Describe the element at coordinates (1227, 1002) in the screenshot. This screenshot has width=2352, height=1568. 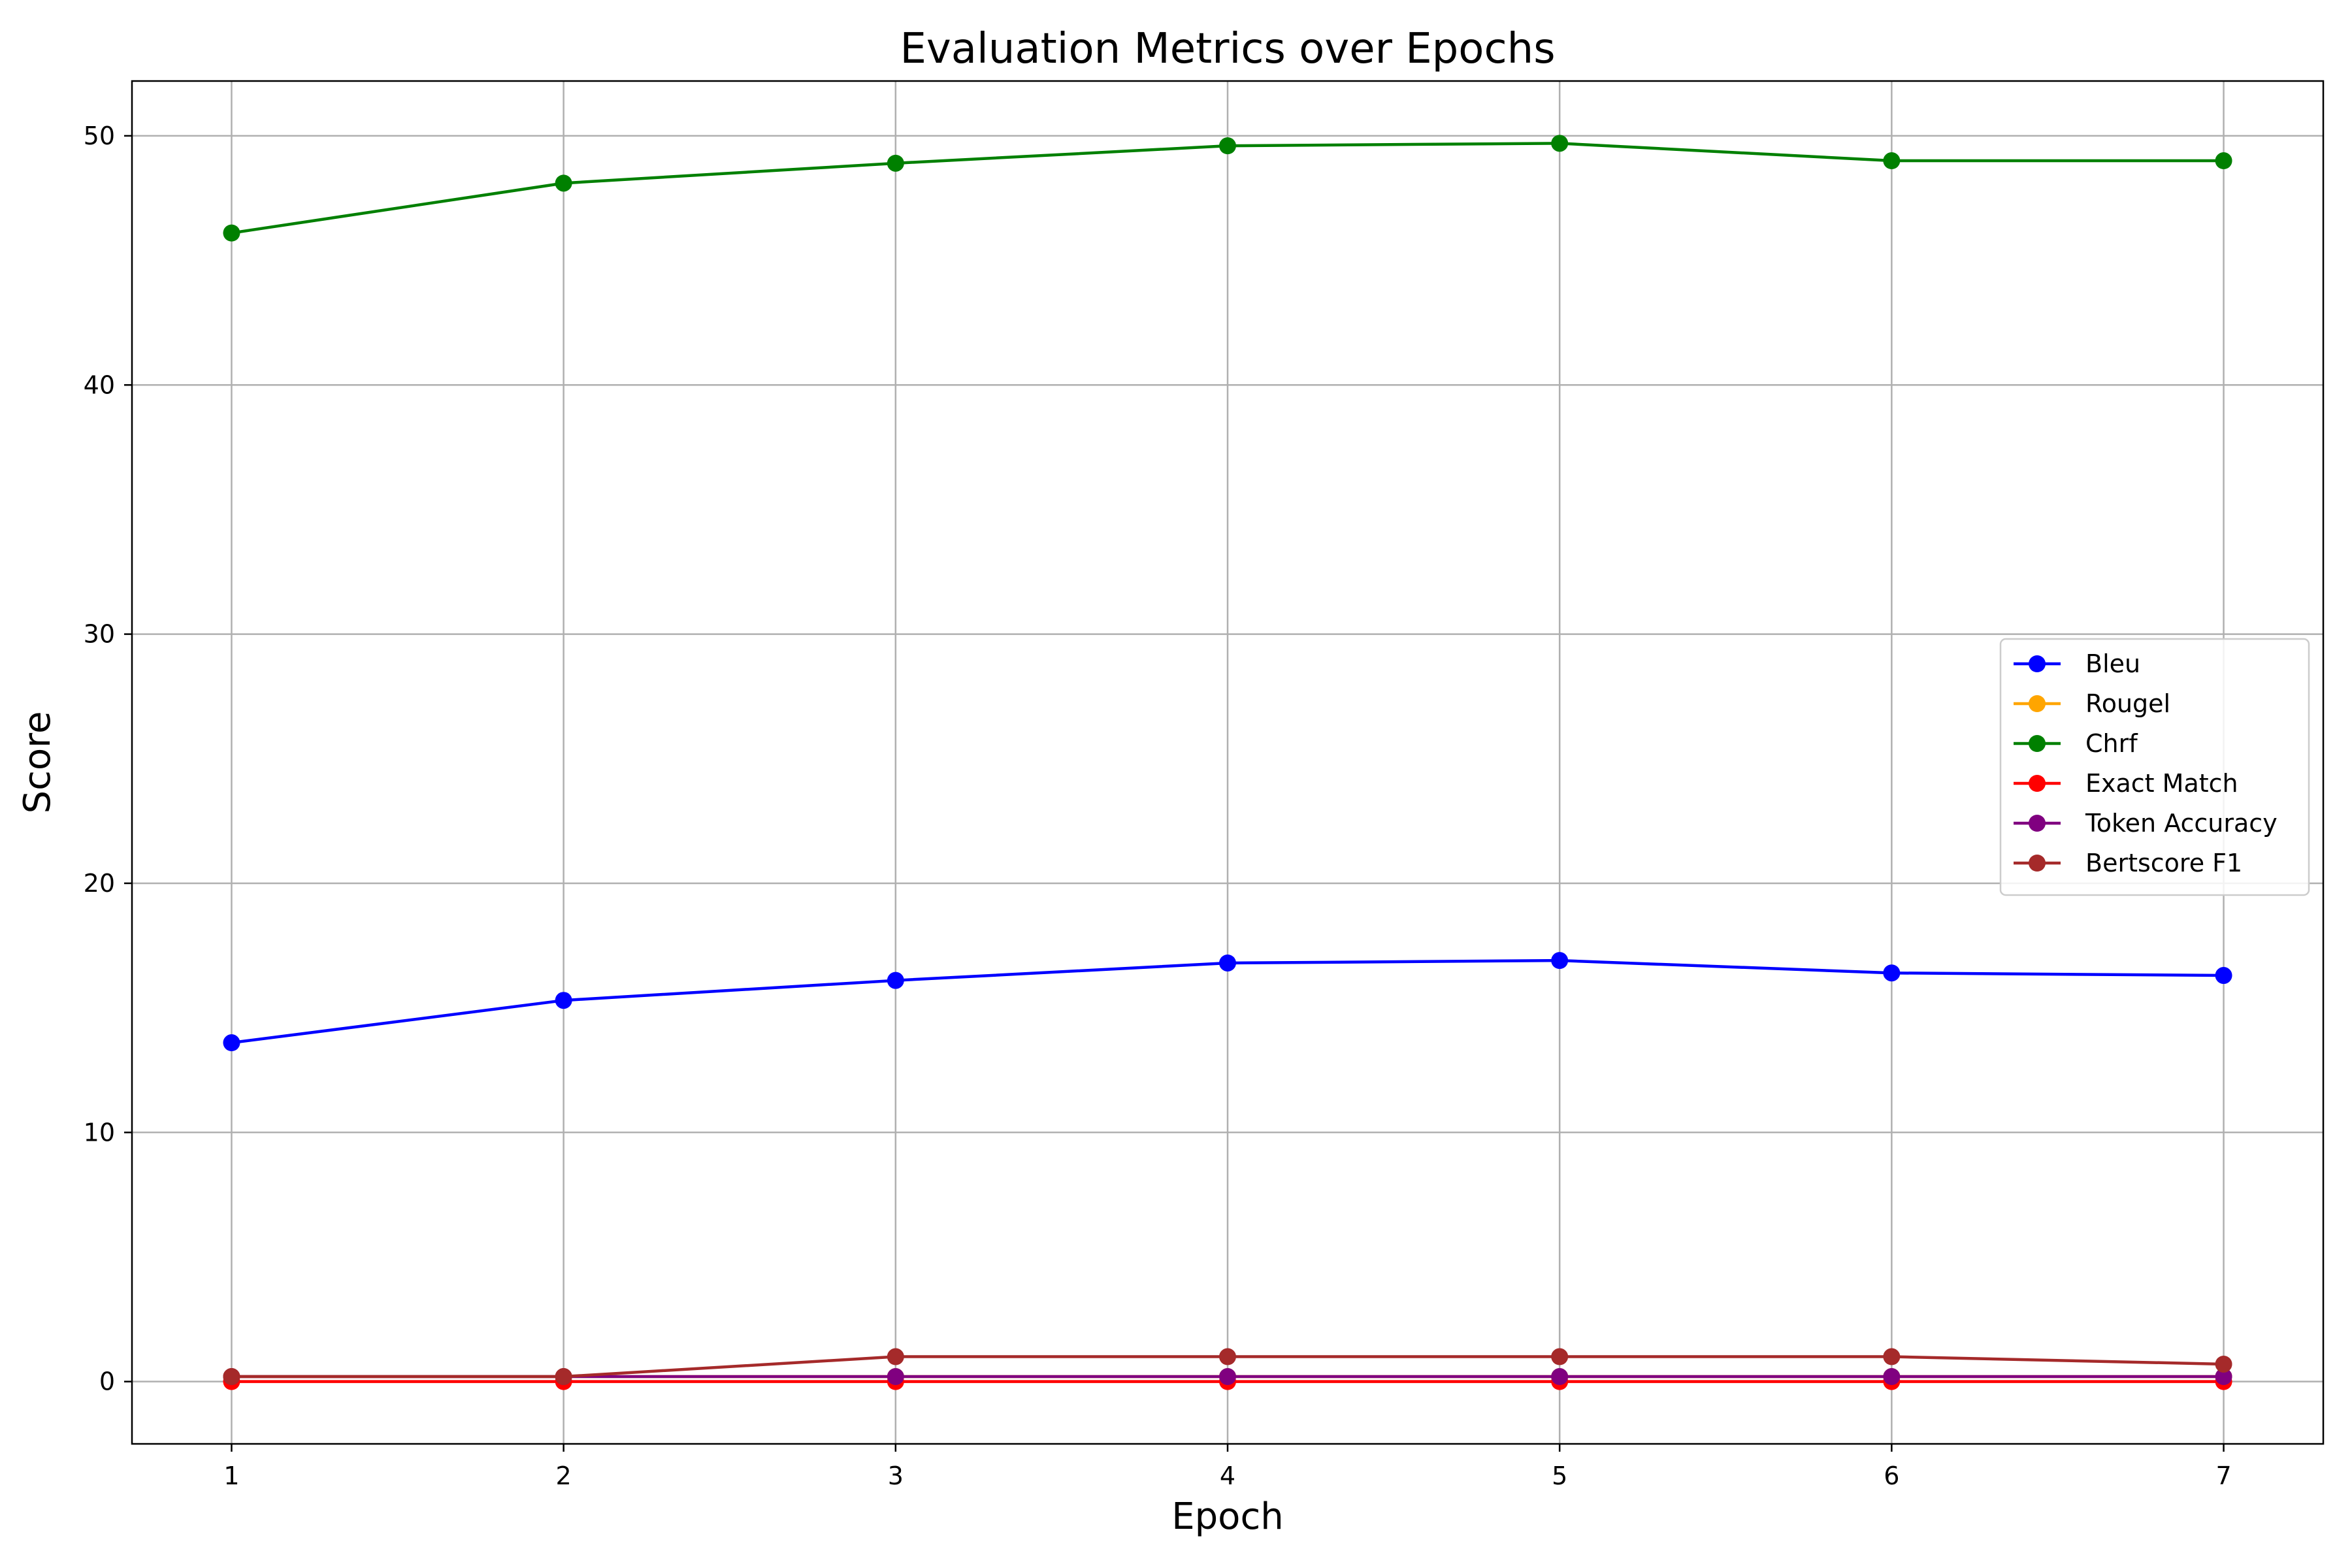
I see `series-bleu` at that location.